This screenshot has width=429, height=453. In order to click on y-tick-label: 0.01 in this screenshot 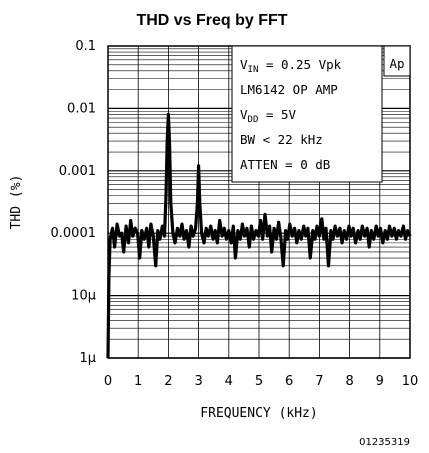, I will do `click(81, 108)`.